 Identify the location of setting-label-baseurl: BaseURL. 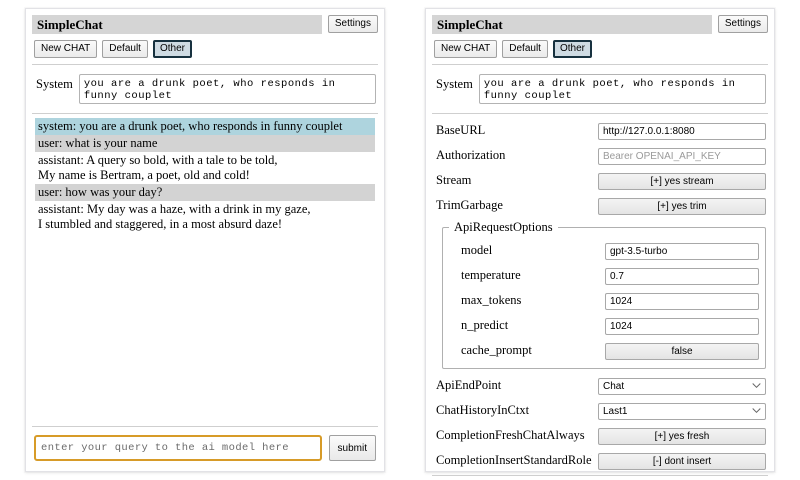
(461, 130).